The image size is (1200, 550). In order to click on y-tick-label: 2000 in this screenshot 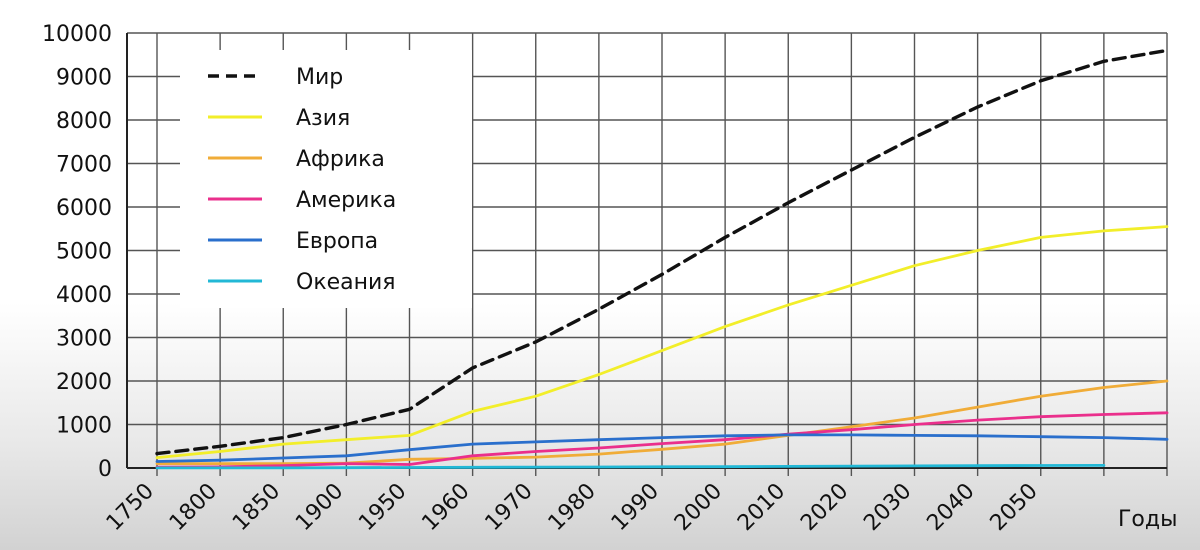, I will do `click(84, 382)`.